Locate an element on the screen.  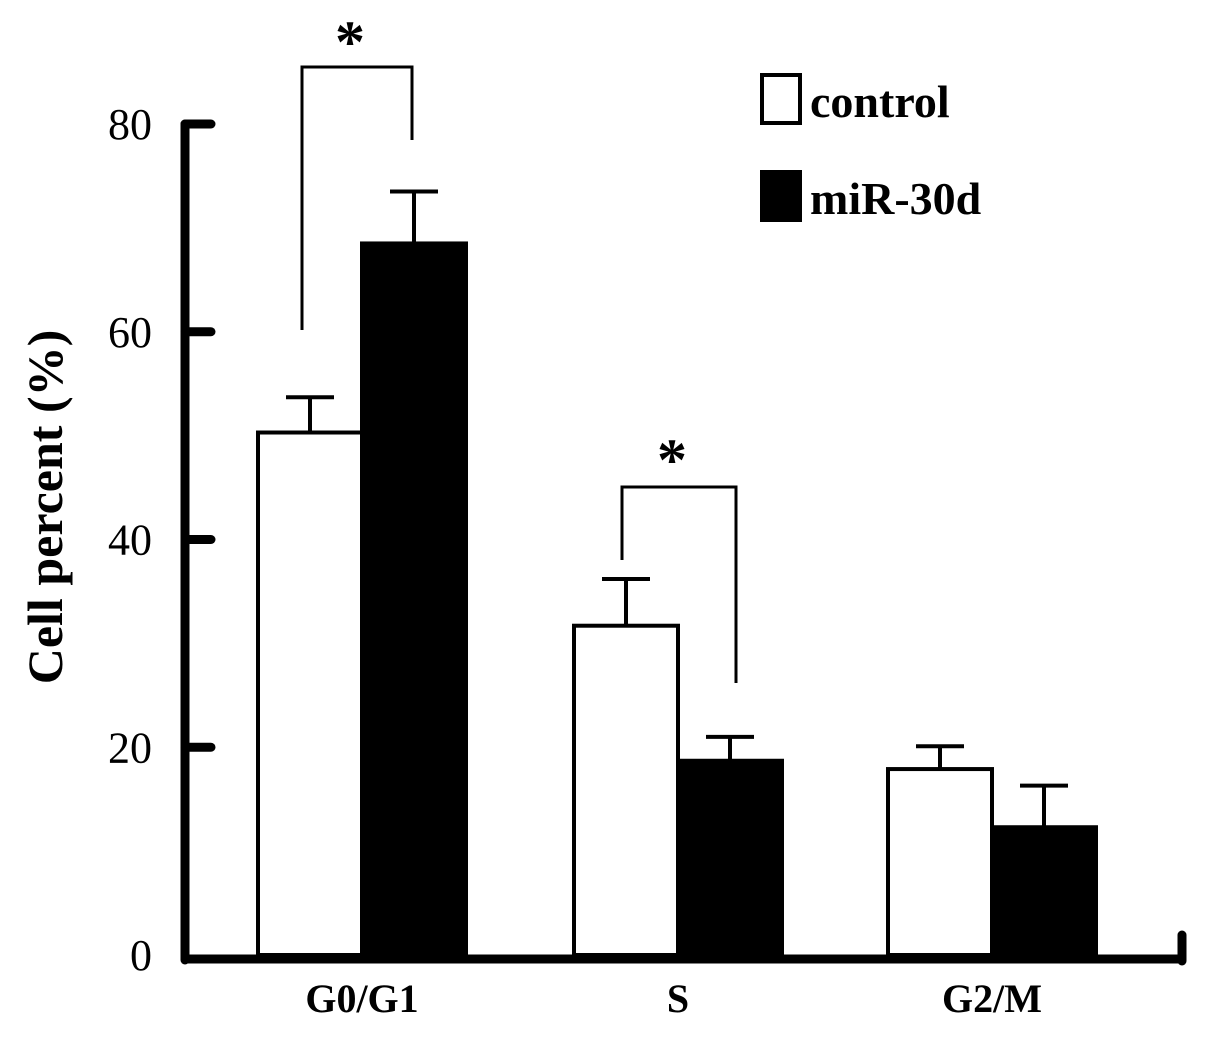
y-tick-label-60: 60 is located at coordinates (130, 332).